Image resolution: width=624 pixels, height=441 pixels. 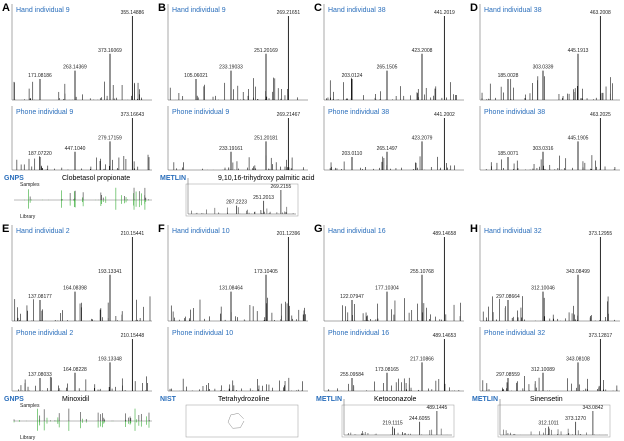 I want to click on peak-label: 463.2008, so click(x=600, y=13).